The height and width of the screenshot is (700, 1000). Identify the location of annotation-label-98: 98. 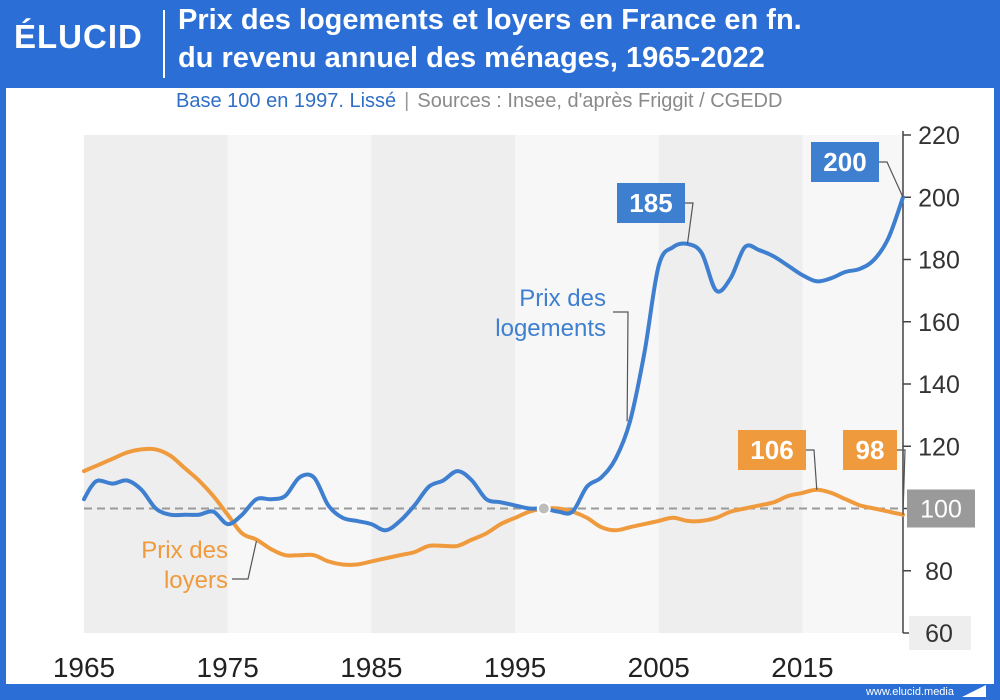
(870, 450).